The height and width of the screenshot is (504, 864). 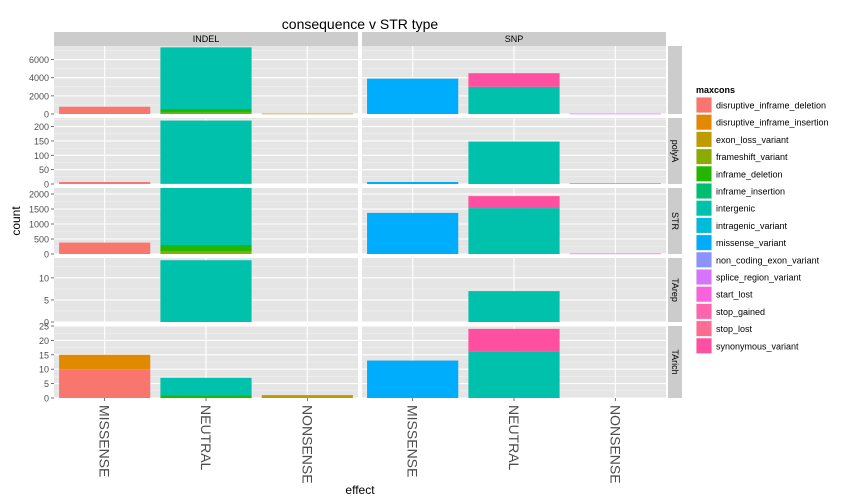 What do you see at coordinates (704, 174) in the screenshot?
I see `legend-swatch-inframe-deletion` at bounding box center [704, 174].